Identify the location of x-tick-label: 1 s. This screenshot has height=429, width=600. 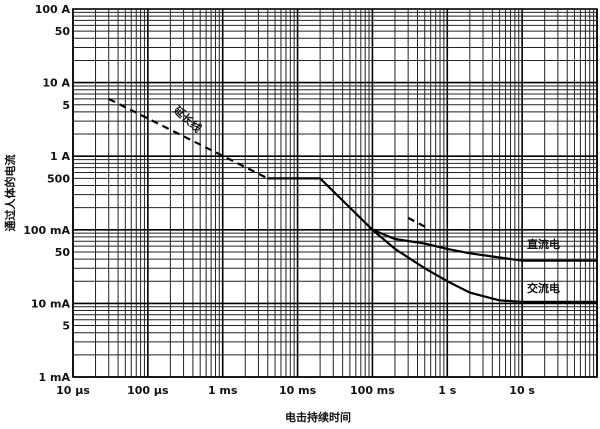
(447, 390).